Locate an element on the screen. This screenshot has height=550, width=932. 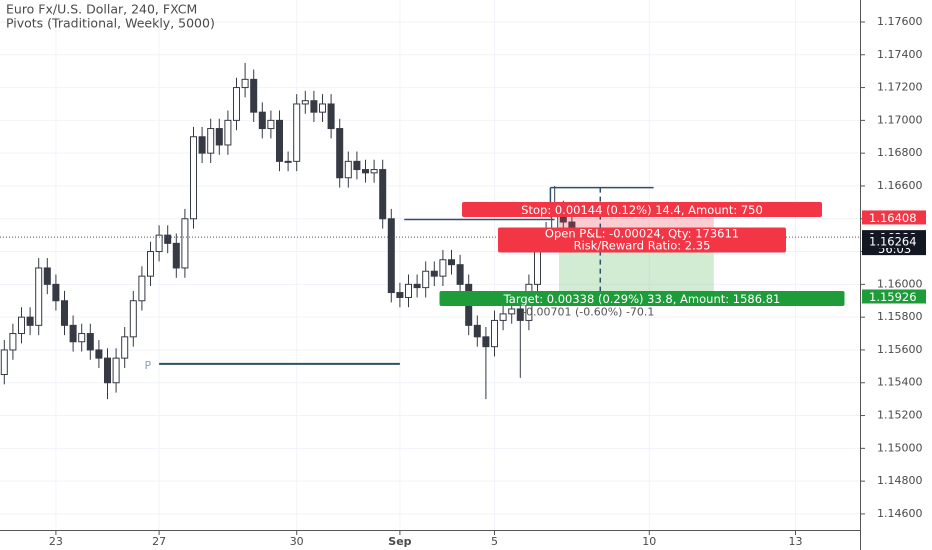
target-label-box is located at coordinates (642, 298).